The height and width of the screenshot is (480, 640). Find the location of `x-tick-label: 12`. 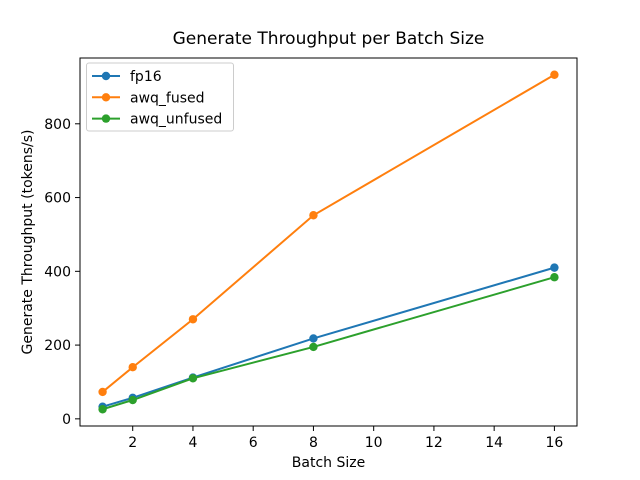

x-tick-label: 12 is located at coordinates (434, 443).